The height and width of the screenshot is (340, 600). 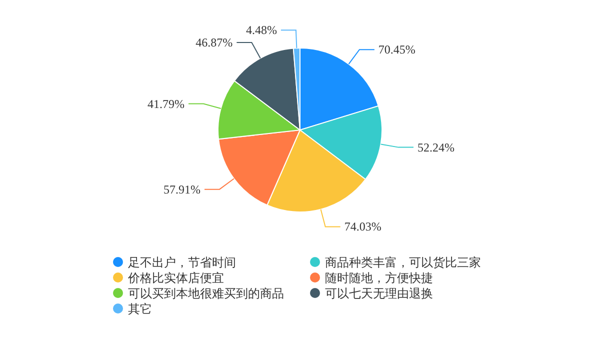 What do you see at coordinates (379, 278) in the screenshot?
I see `legend-label: 随时随地，方便快捷` at bounding box center [379, 278].